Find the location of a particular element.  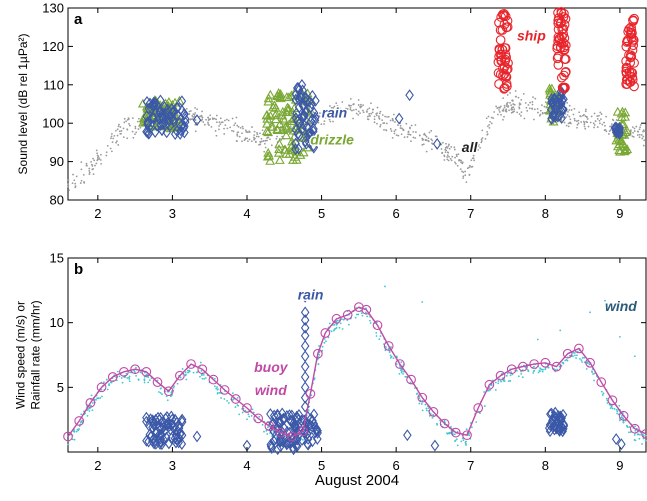

panel-a-x-tick-label: 7 is located at coordinates (470, 213).